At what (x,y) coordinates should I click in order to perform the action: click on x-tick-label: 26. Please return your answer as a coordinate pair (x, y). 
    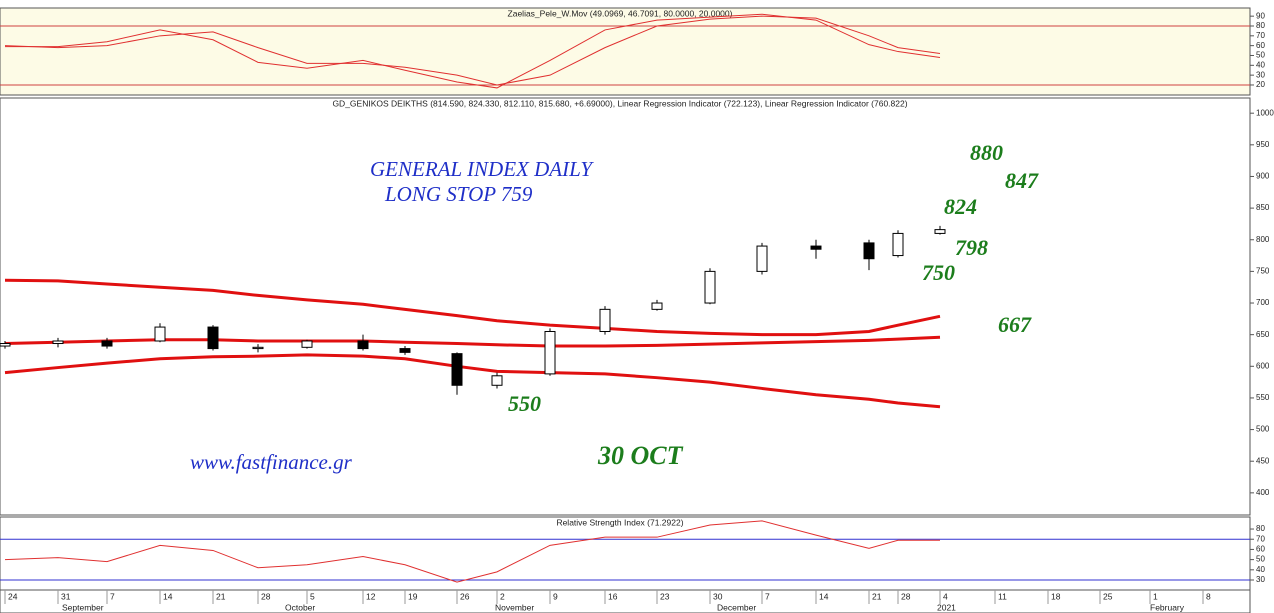
    Looking at the image, I should click on (465, 596).